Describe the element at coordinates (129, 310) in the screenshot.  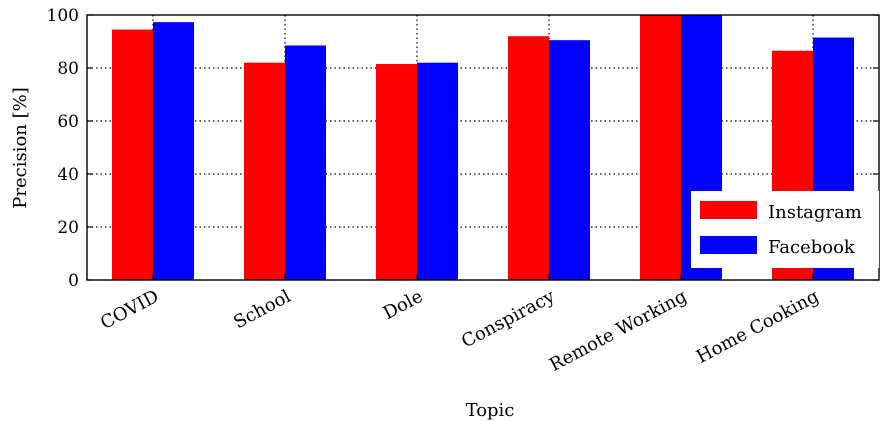
I see `x-tick-label-covid: COVID` at that location.